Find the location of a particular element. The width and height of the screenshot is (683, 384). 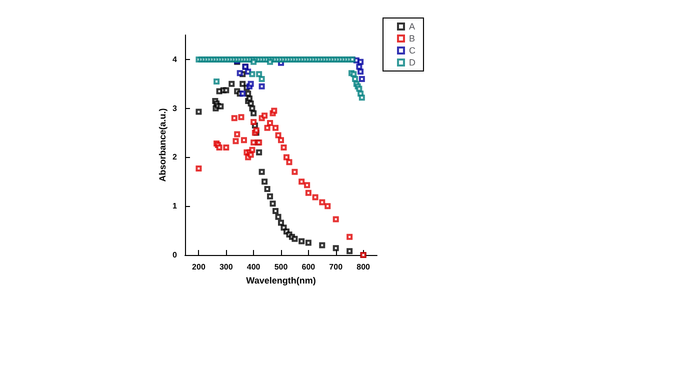

y-axis-title: Absorbance(a.u.) is located at coordinates (163, 145).